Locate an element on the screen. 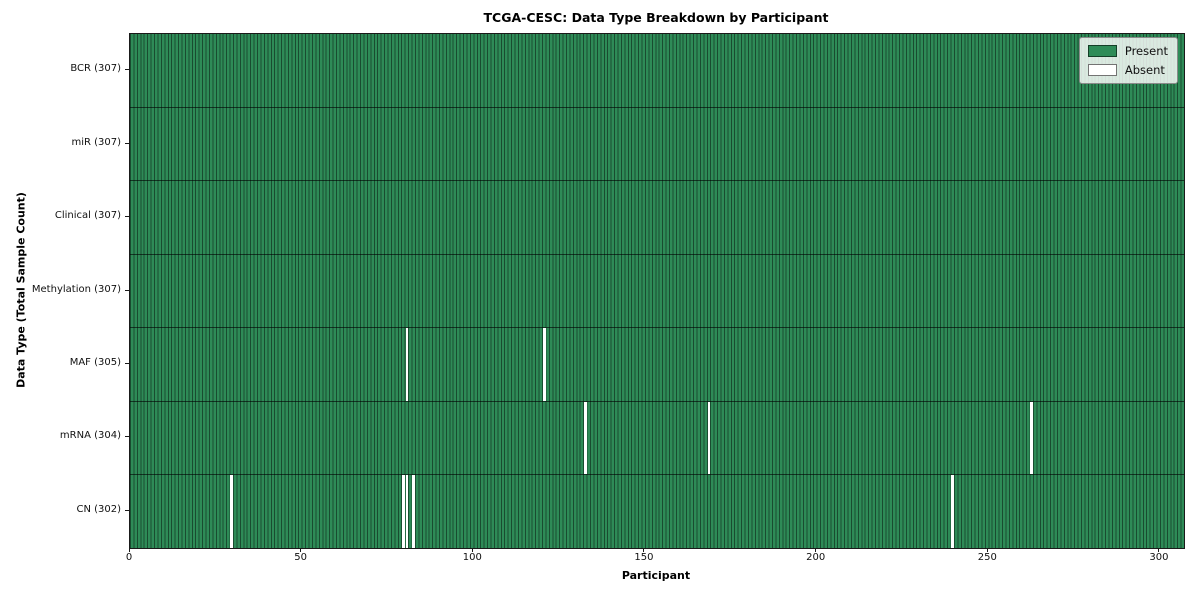 The width and height of the screenshot is (1200, 600). heatmap-row-methylation is located at coordinates (657, 290).